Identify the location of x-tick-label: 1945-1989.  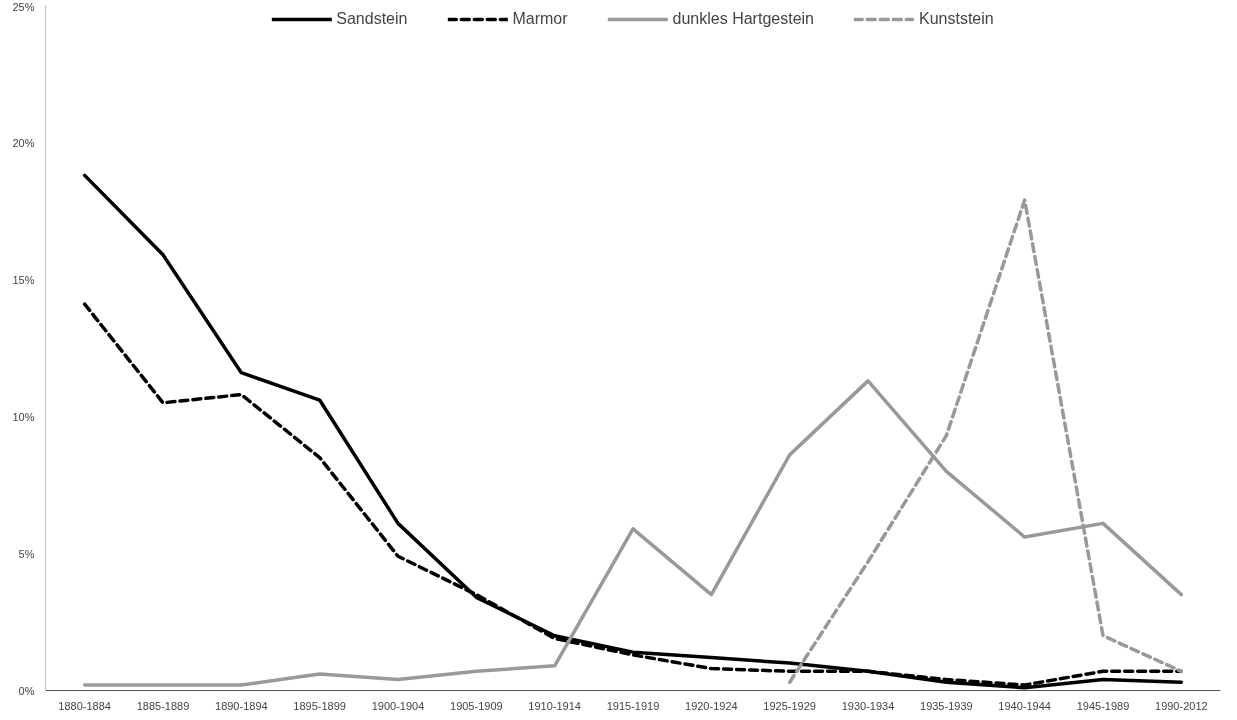
(1103, 705).